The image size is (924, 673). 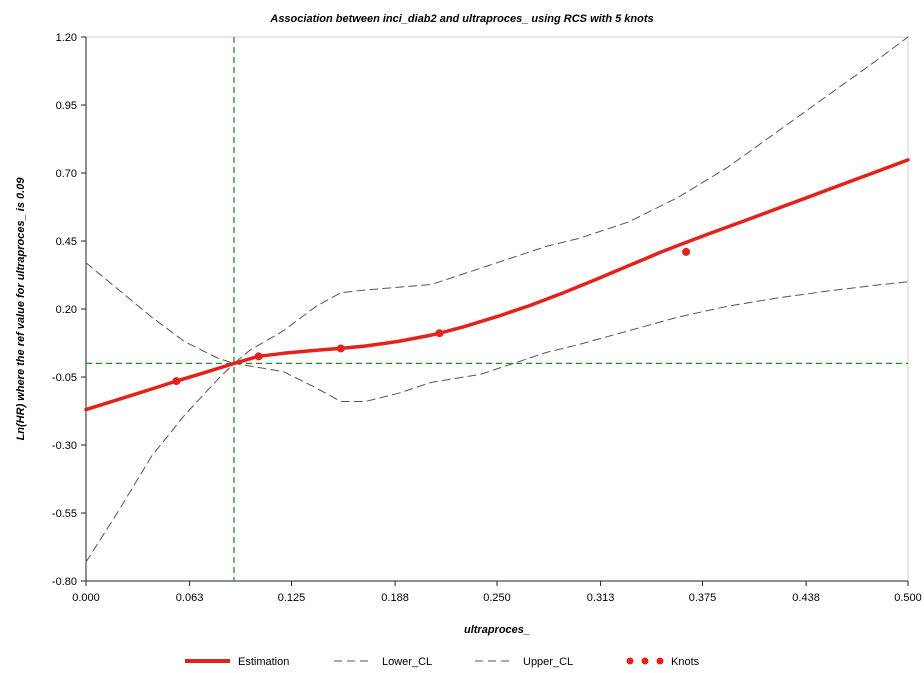 What do you see at coordinates (64, 378) in the screenshot?
I see `y-tick-label: -0.05` at bounding box center [64, 378].